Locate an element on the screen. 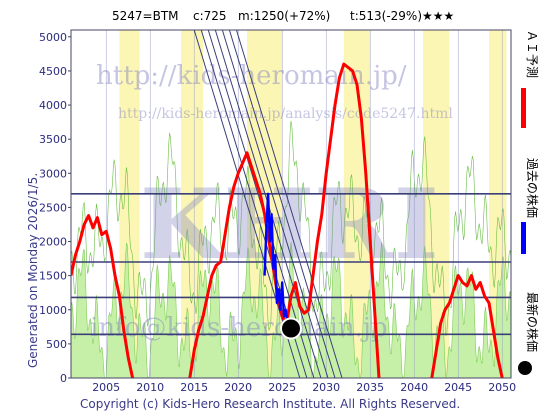 The width and height of the screenshot is (560, 420). y-tick-label-9: 4500 is located at coordinates (53, 71).